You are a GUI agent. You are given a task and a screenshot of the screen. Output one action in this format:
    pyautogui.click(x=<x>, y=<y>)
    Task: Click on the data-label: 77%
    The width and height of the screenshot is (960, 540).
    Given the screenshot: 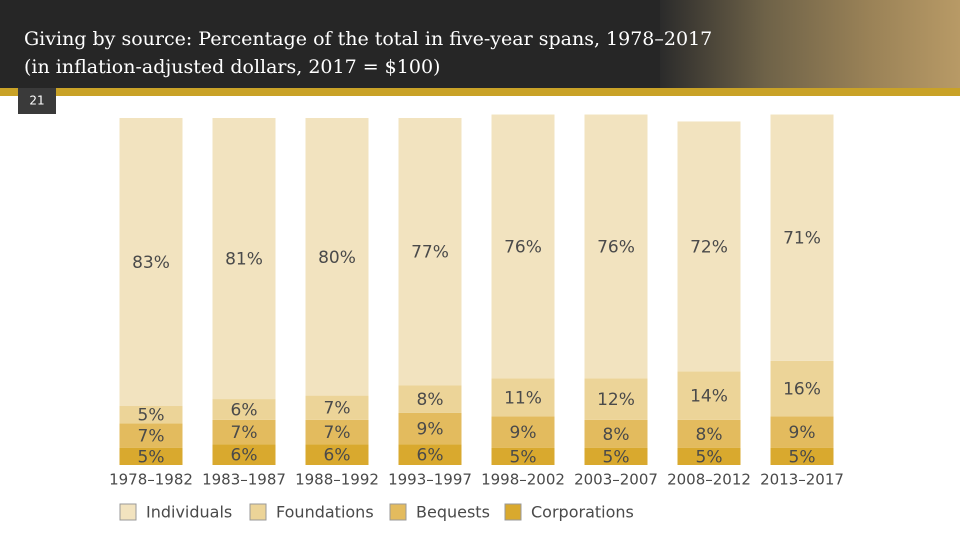 What is the action you would take?
    pyautogui.click(x=430, y=253)
    